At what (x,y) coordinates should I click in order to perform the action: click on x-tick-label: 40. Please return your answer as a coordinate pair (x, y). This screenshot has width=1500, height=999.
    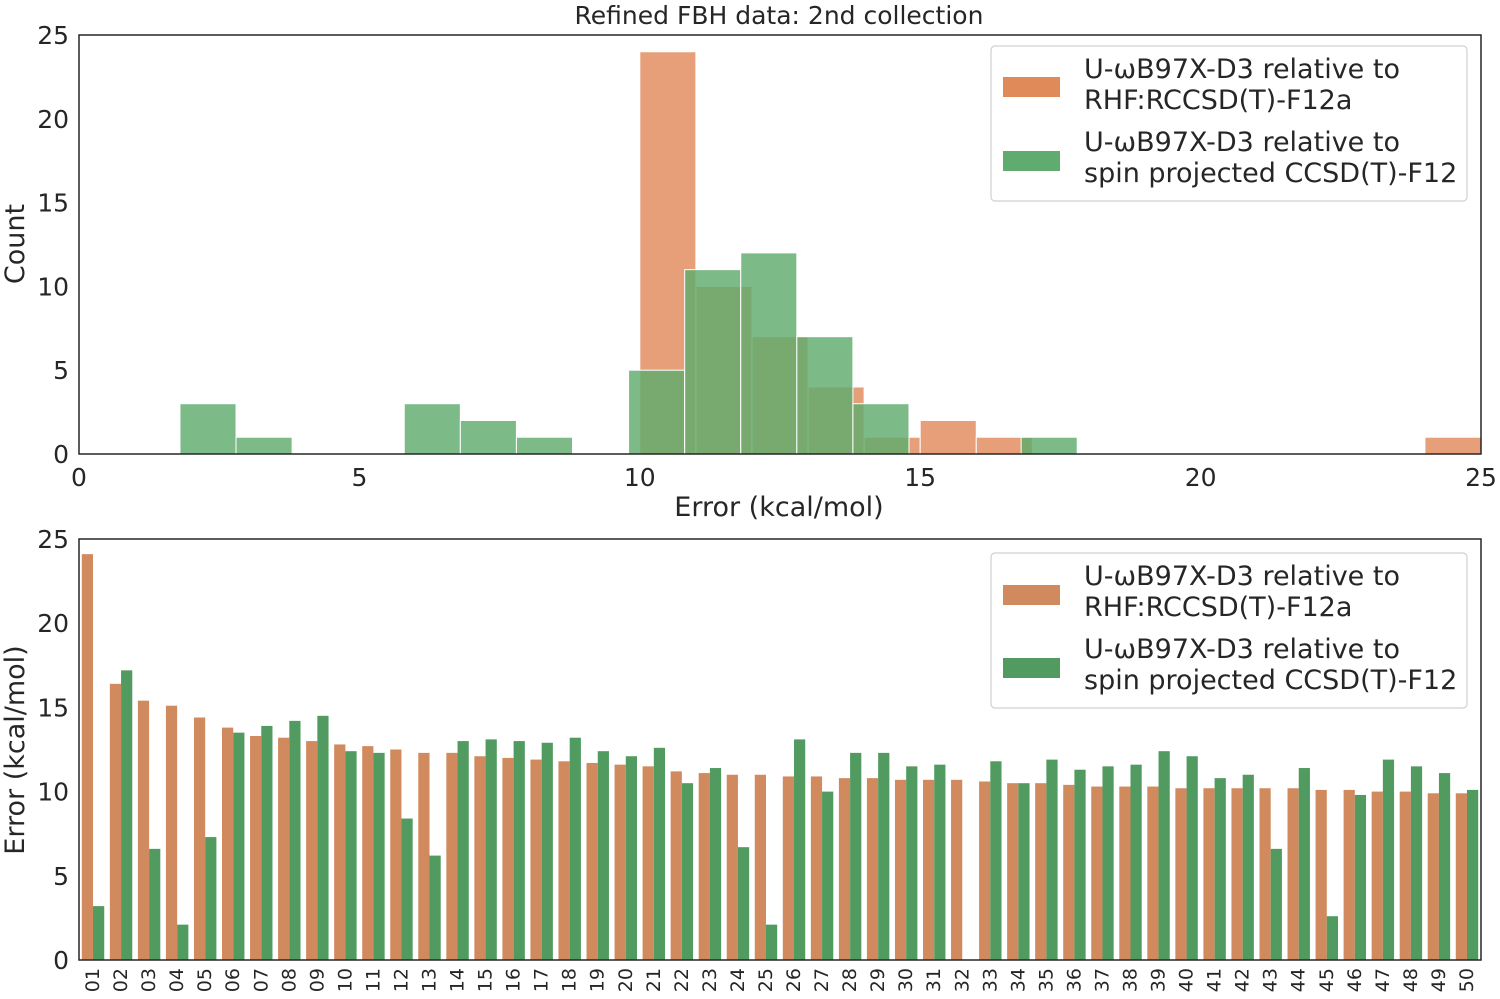
    Looking at the image, I should click on (1187, 980).